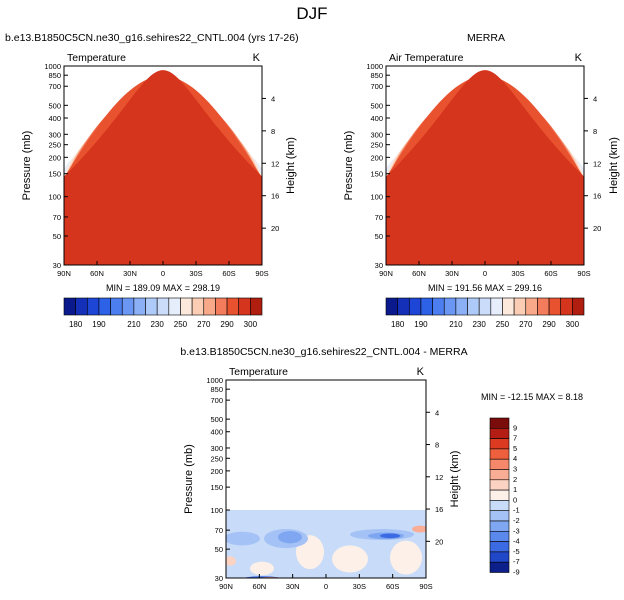 The width and height of the screenshot is (624, 600). Describe the element at coordinates (614, 165) in the screenshot. I see `y-right-axis-label: Height (km)` at that location.